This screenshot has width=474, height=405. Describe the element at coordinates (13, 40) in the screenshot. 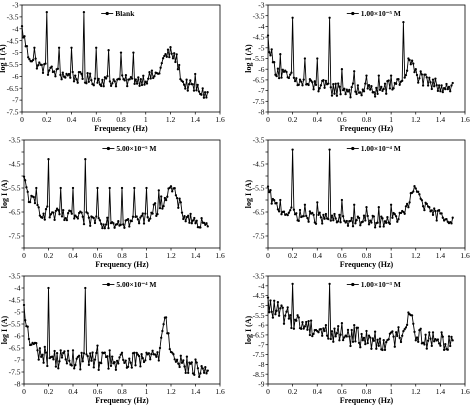

I see `y-tick-label: -4.5` at that location.